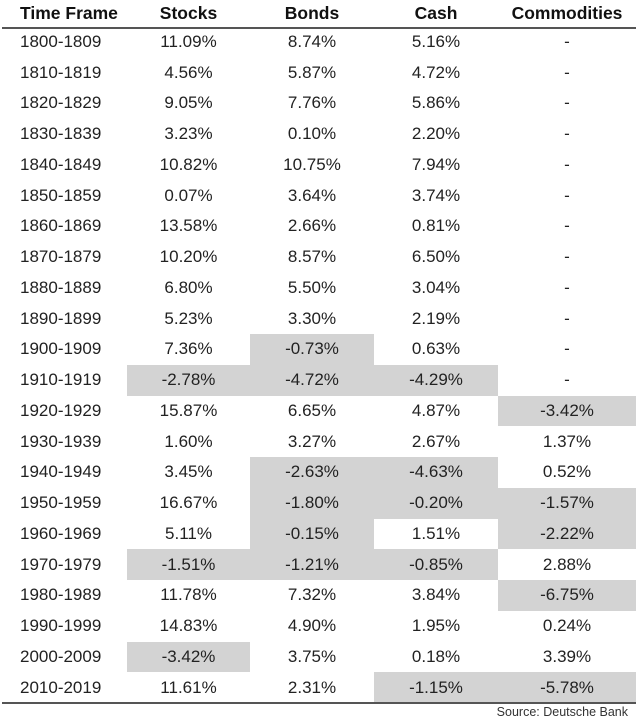 The width and height of the screenshot is (640, 726). I want to click on cell-cash: -4.63%, so click(436, 472).